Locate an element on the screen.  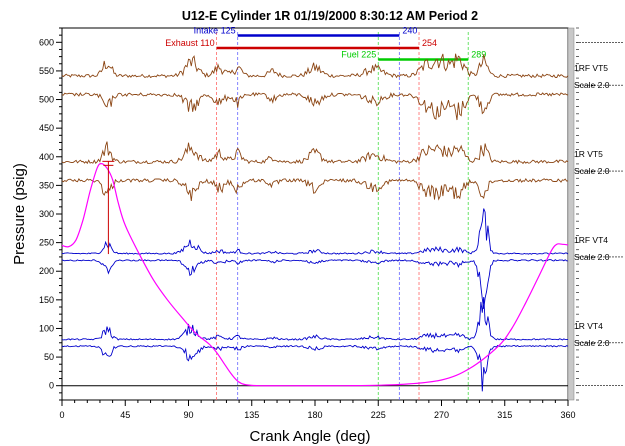
x-tick-label: 180 is located at coordinates (314, 415).